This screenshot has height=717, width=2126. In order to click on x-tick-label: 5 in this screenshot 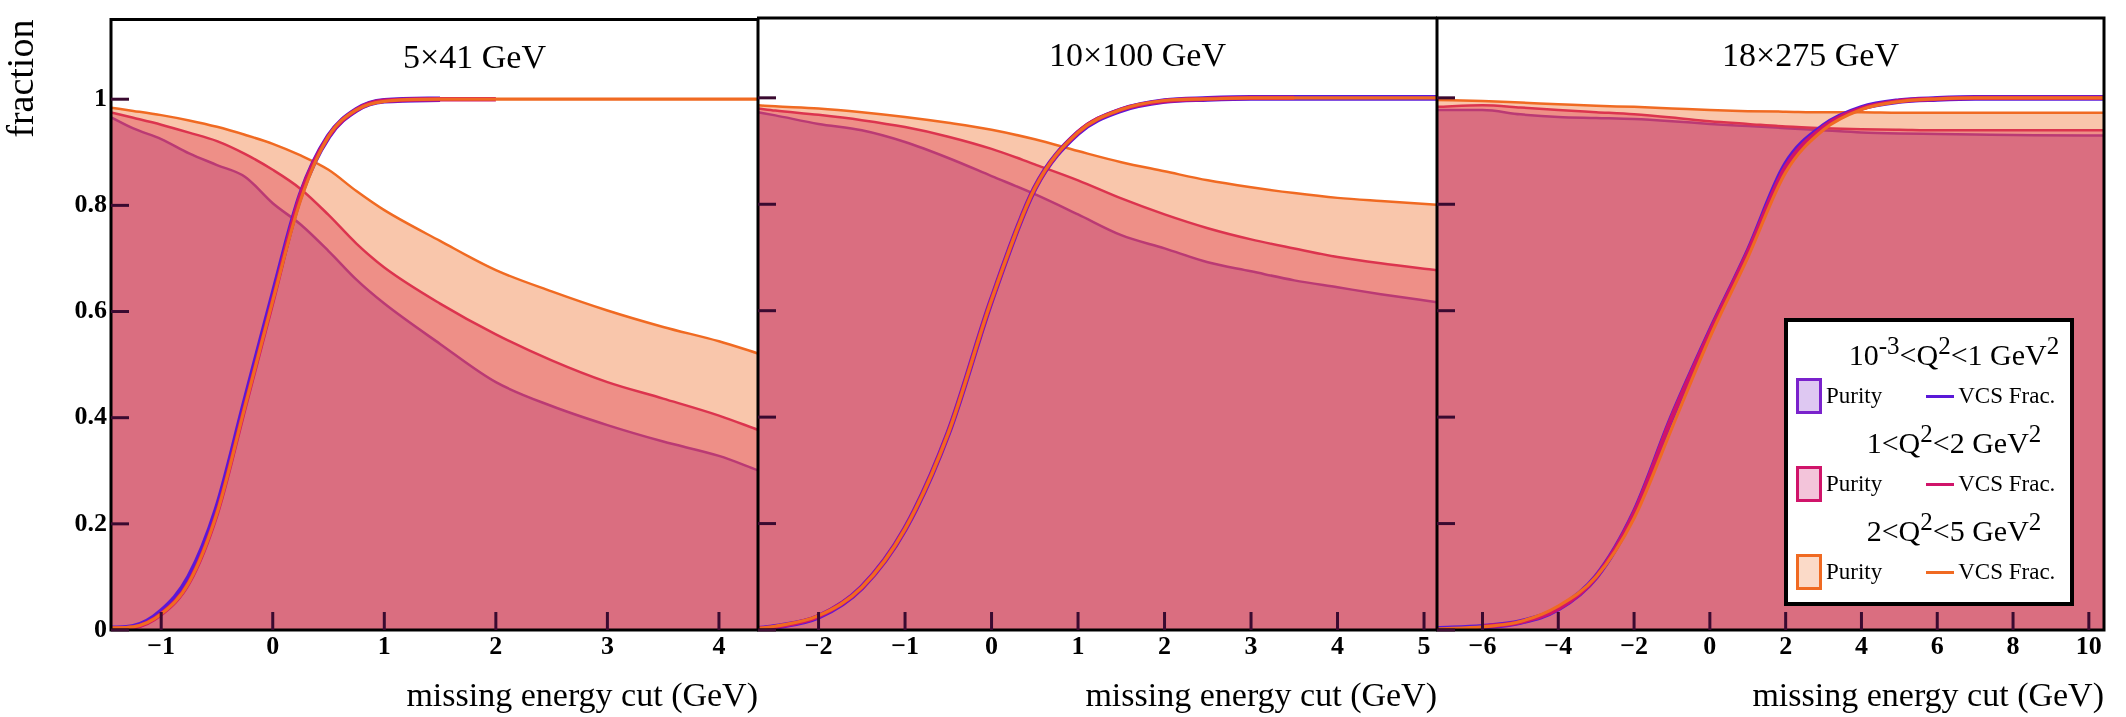, I will do `click(1424, 646)`.